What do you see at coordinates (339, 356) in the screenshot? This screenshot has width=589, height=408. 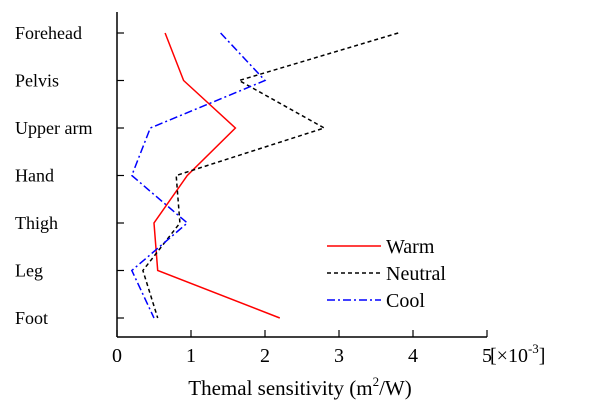 I see `x-tick-label: 3` at bounding box center [339, 356].